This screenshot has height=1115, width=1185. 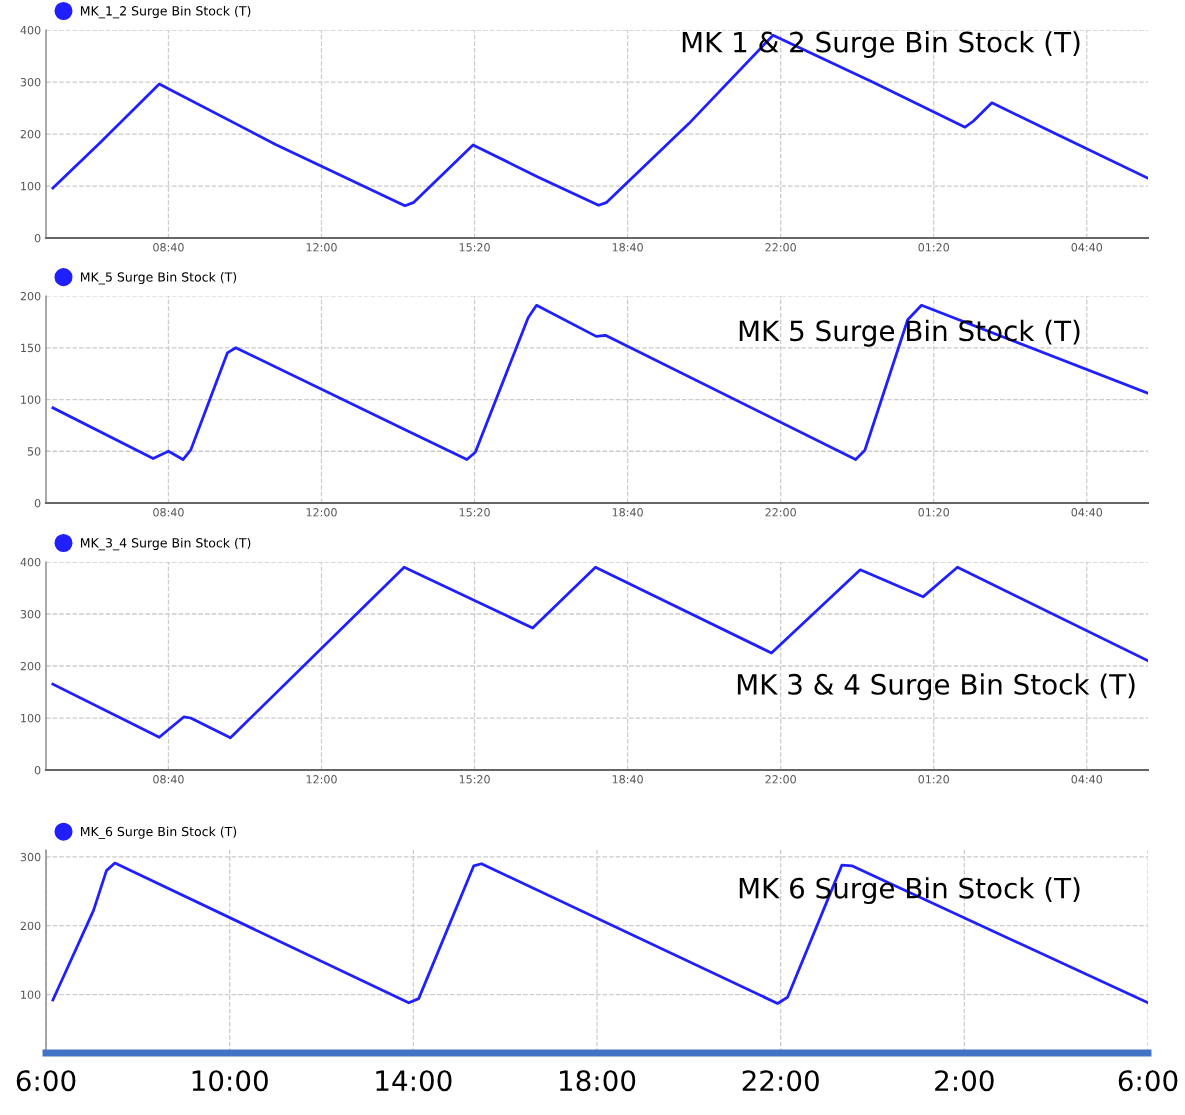 I want to click on x-tick-label: 2:00, so click(x=964, y=1081).